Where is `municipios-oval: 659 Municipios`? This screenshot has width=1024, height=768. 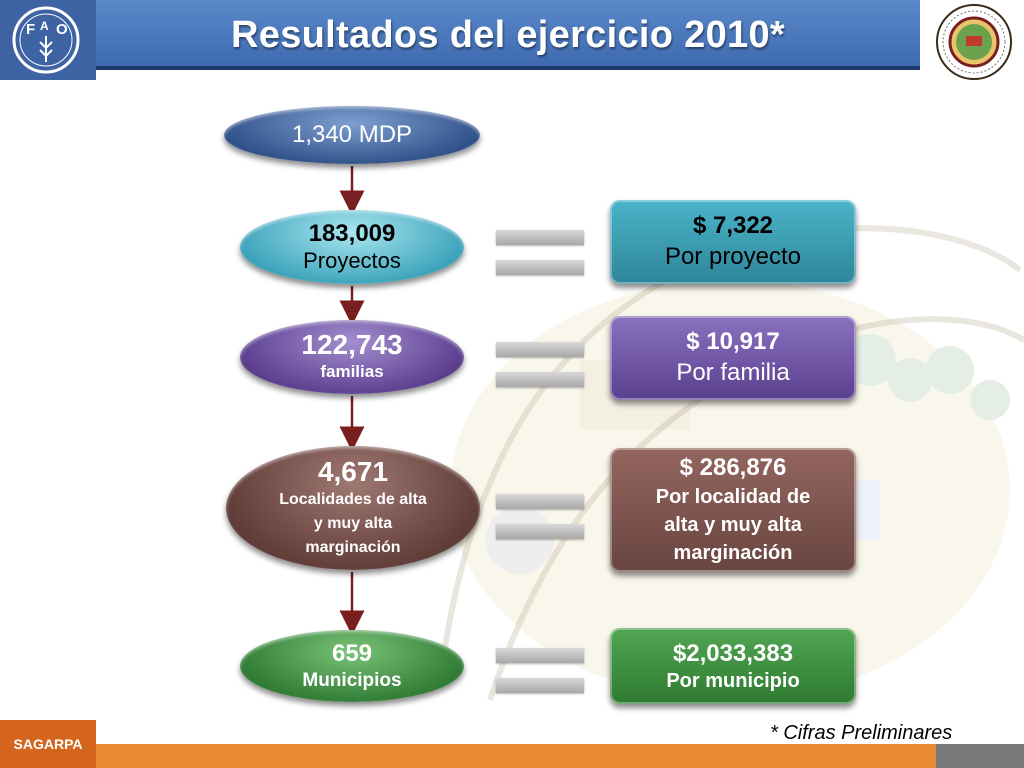
municipios-oval: 659 Municipios is located at coordinates (352, 666).